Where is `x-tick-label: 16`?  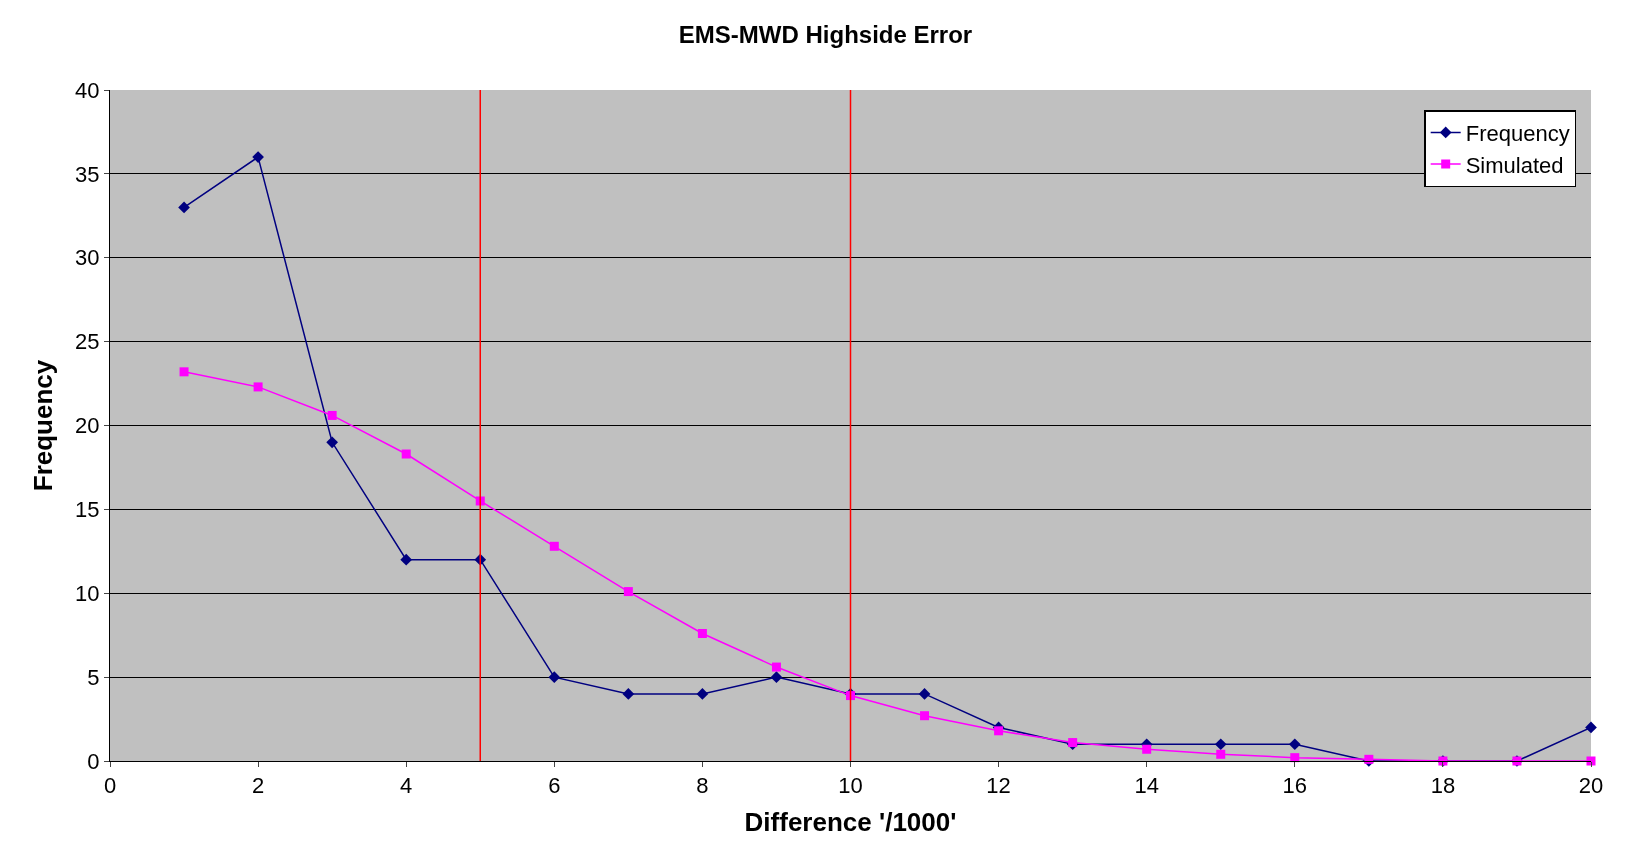
x-tick-label: 16 is located at coordinates (1295, 786).